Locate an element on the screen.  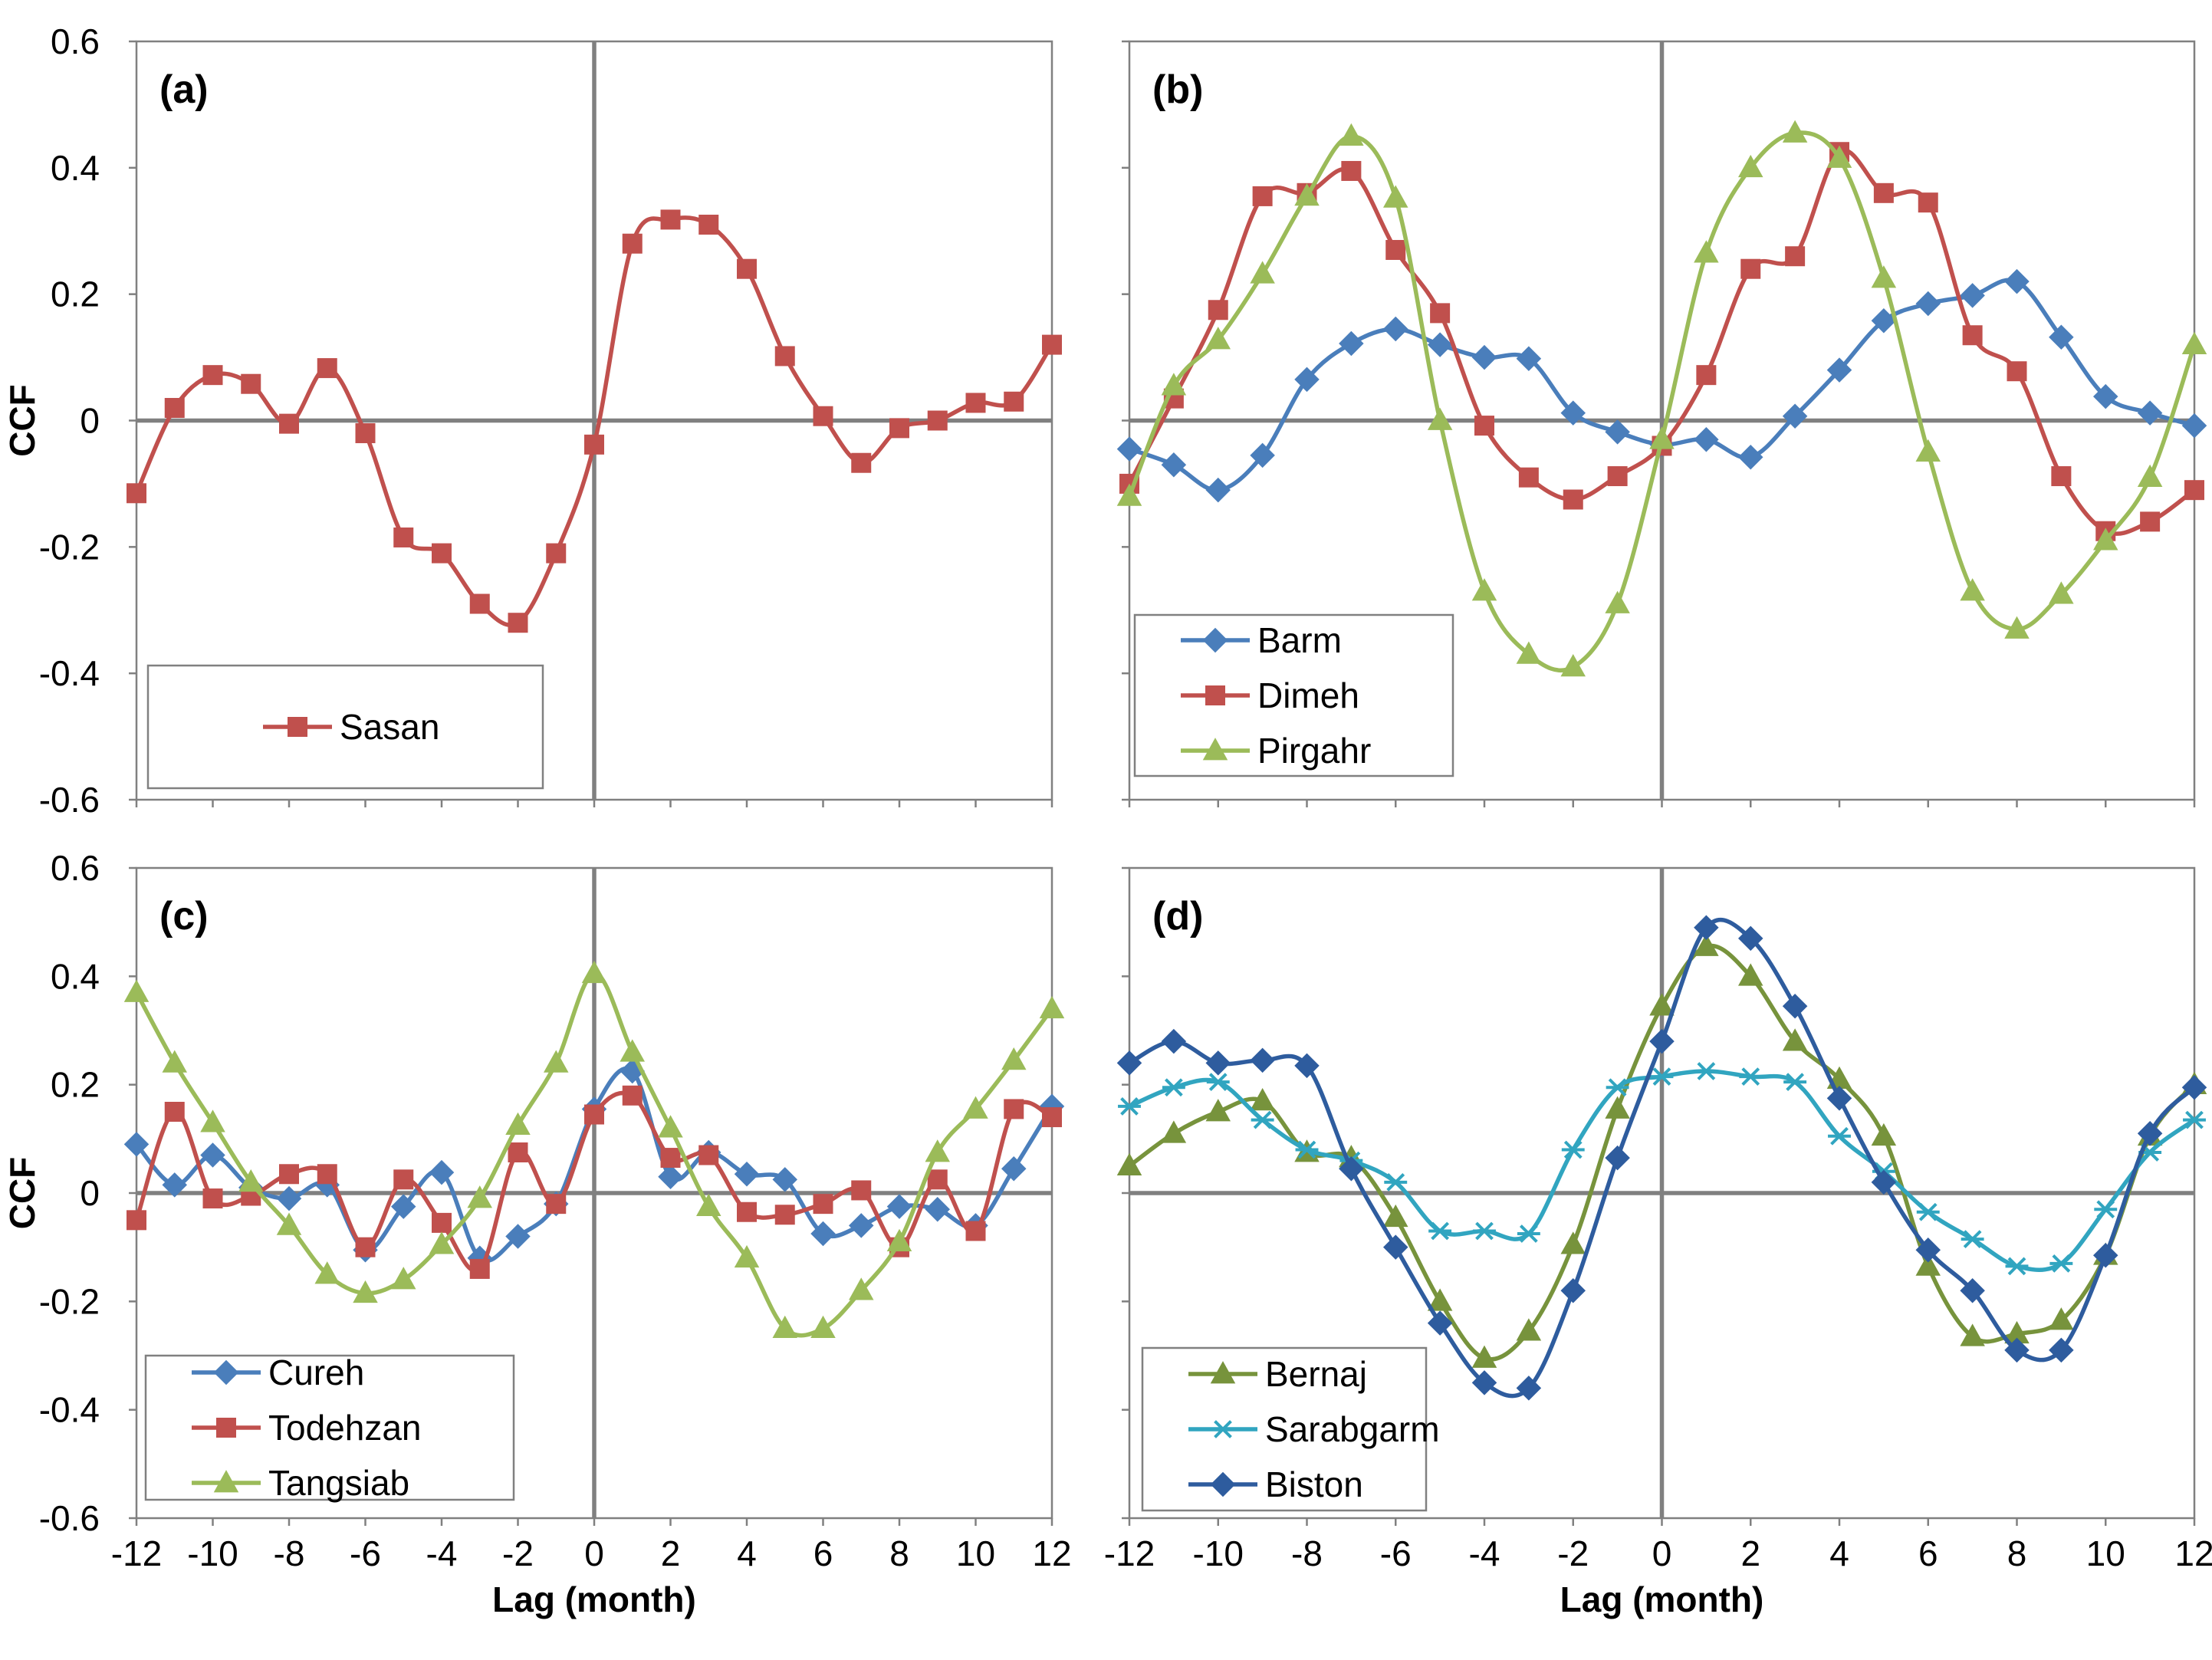
y-tick-label: 0.4 is located at coordinates (75, 168).